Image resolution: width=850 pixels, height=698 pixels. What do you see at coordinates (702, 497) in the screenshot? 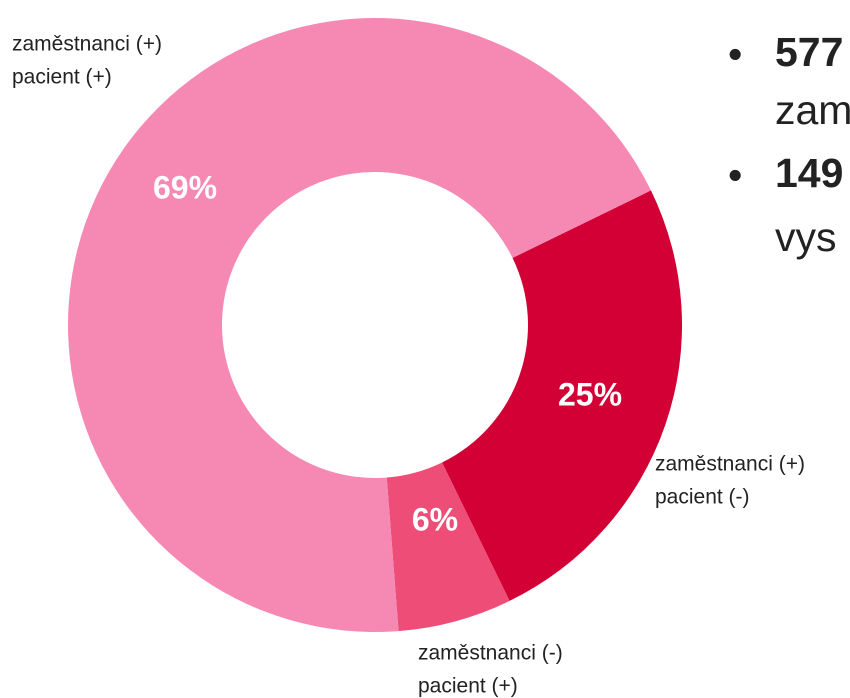
I see `category-label: pacient (-)` at bounding box center [702, 497].